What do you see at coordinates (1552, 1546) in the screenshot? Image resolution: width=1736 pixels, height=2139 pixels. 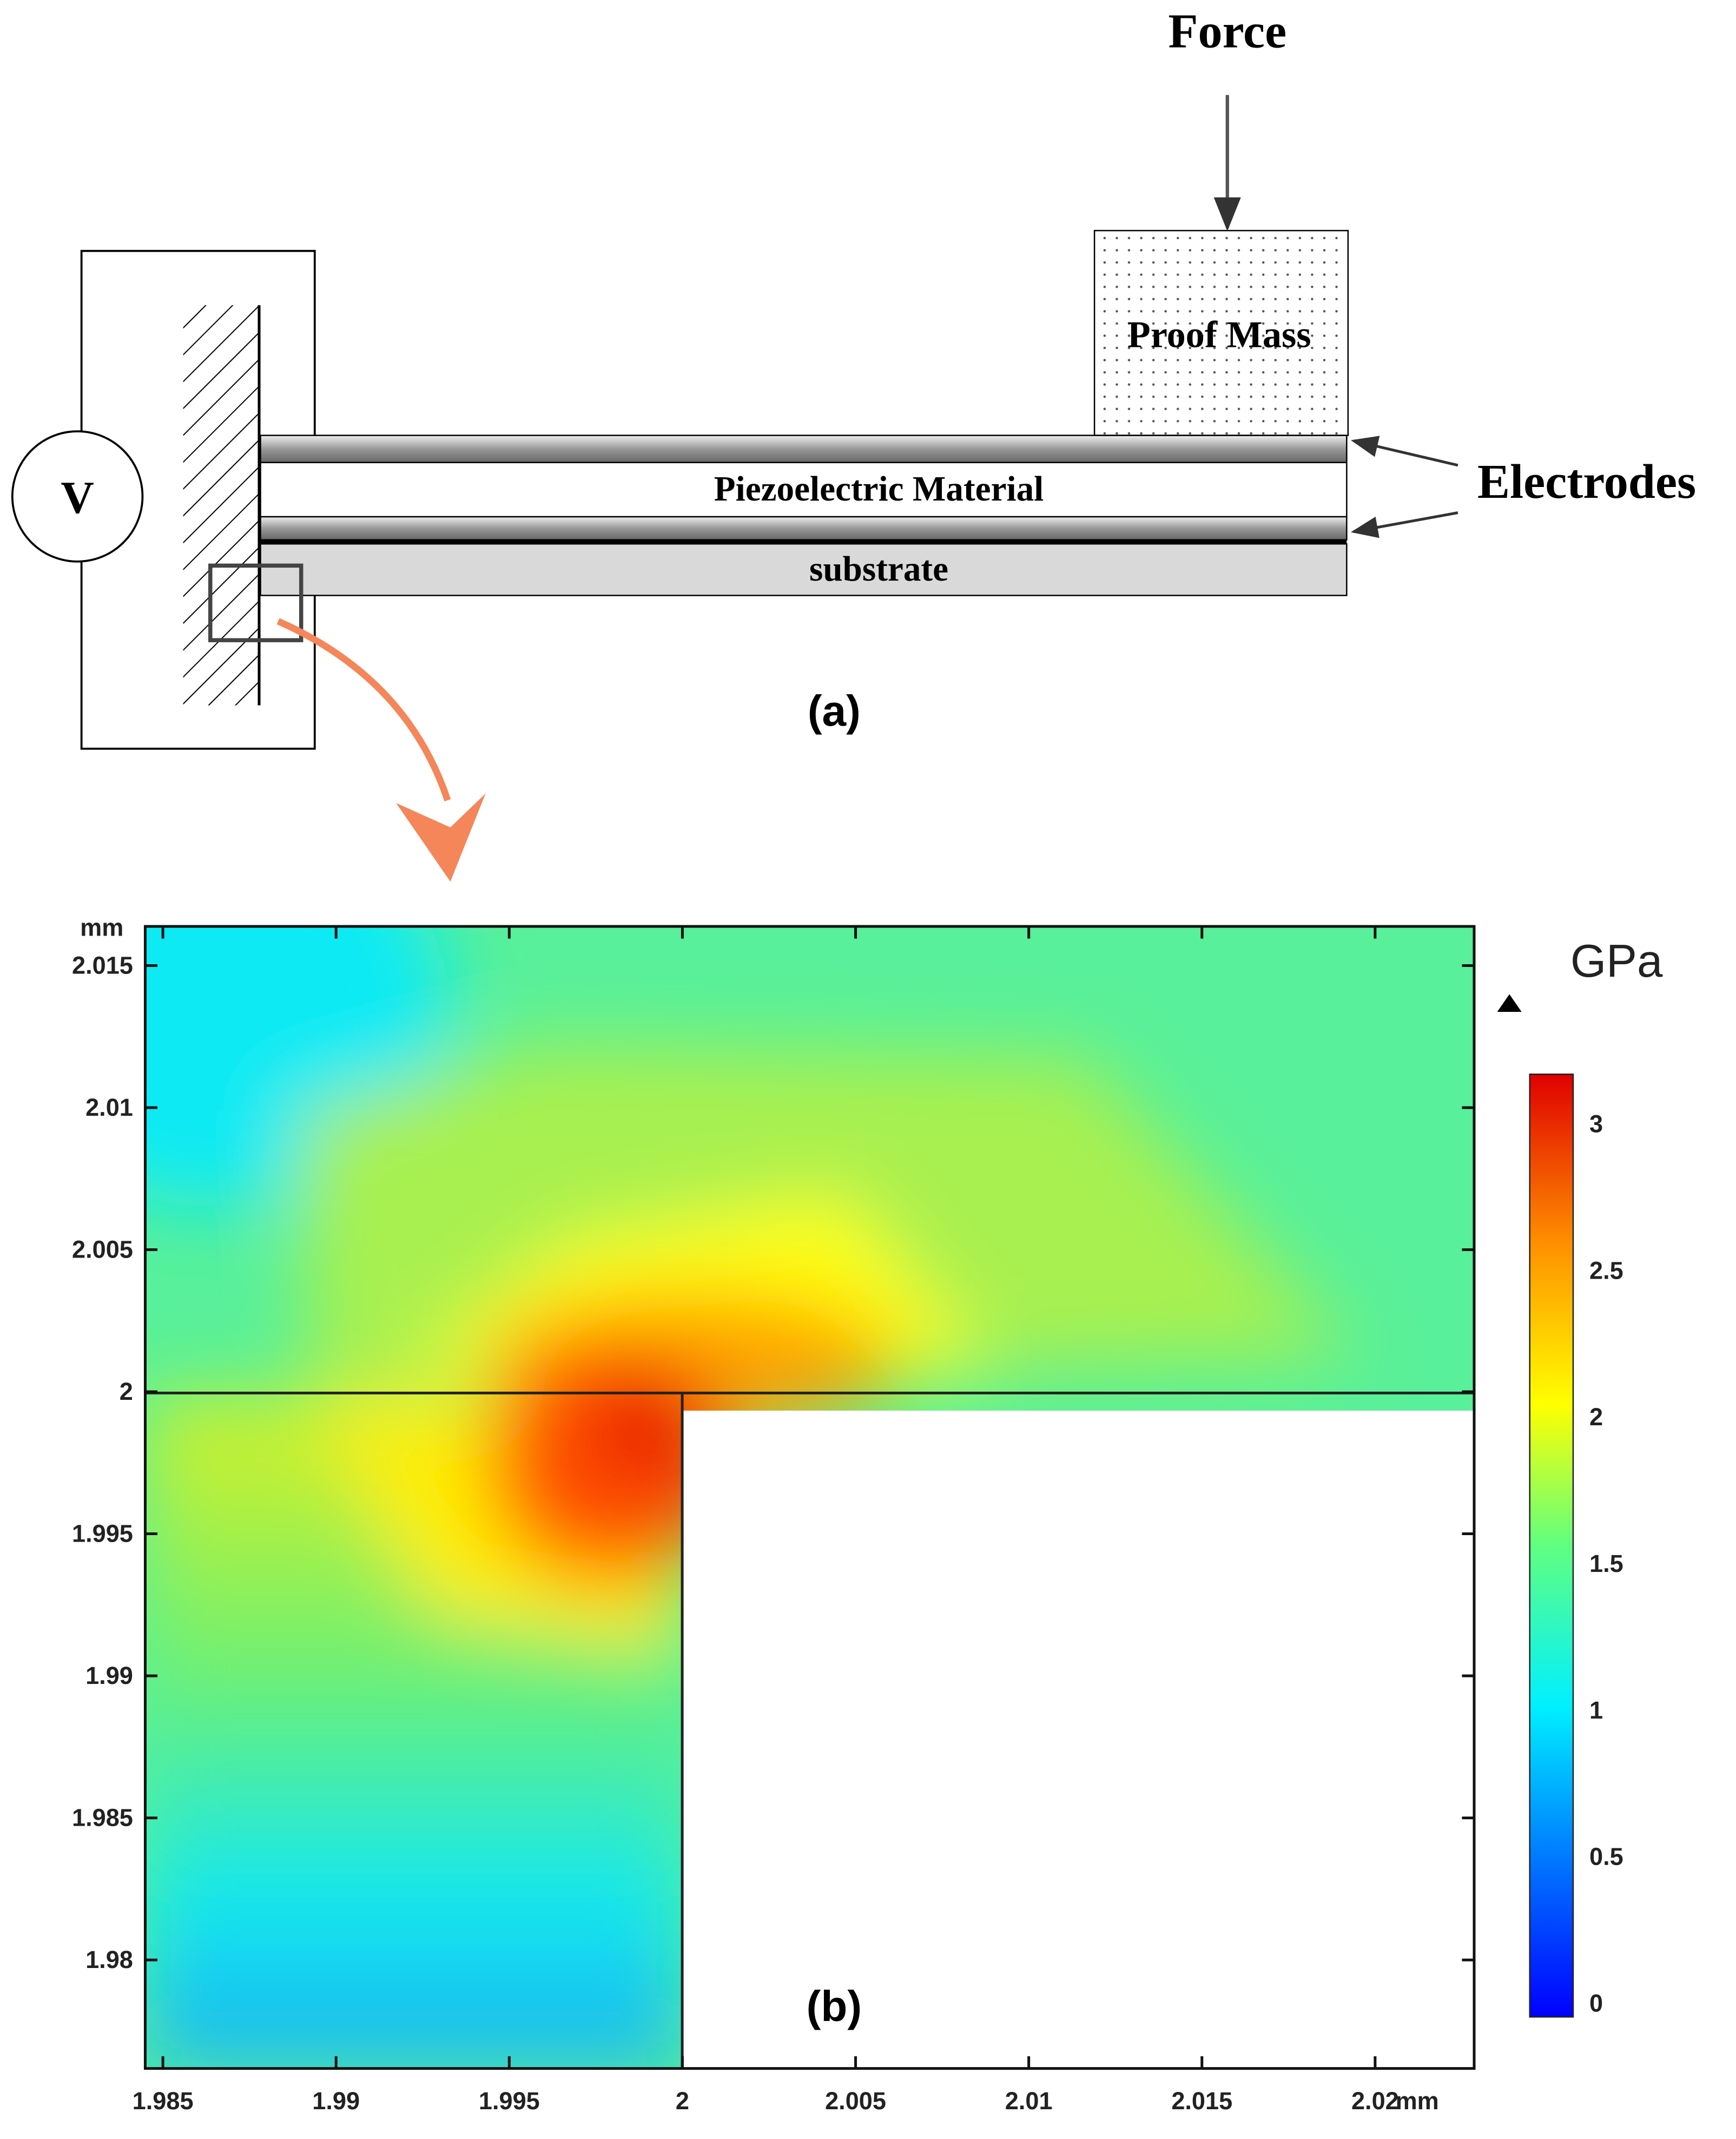 I see `colorbar` at bounding box center [1552, 1546].